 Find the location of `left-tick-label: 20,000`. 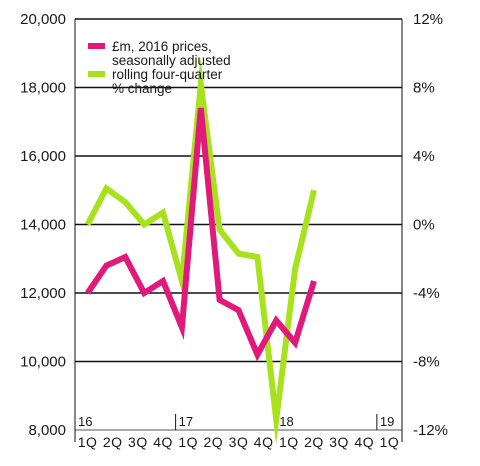

left-tick-label: 20,000 is located at coordinates (43, 19).